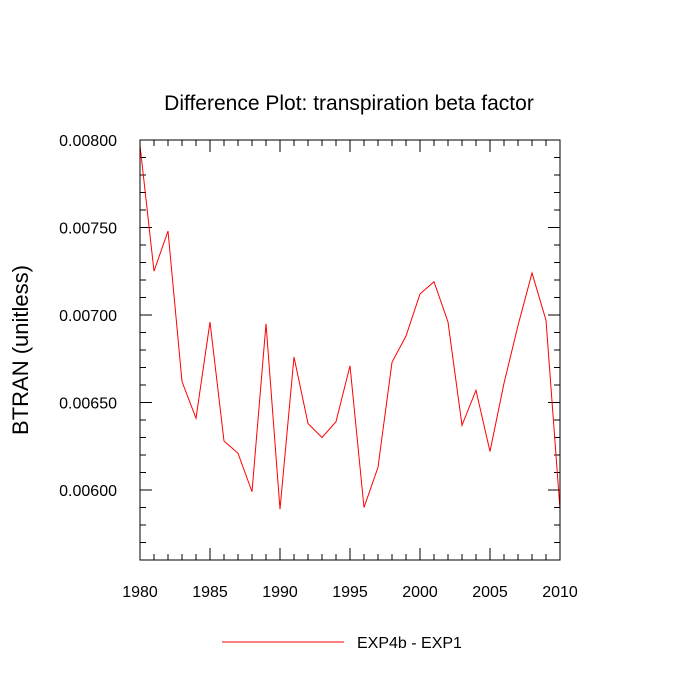 The width and height of the screenshot is (700, 700). I want to click on x-tick-label: 1985, so click(210, 592).